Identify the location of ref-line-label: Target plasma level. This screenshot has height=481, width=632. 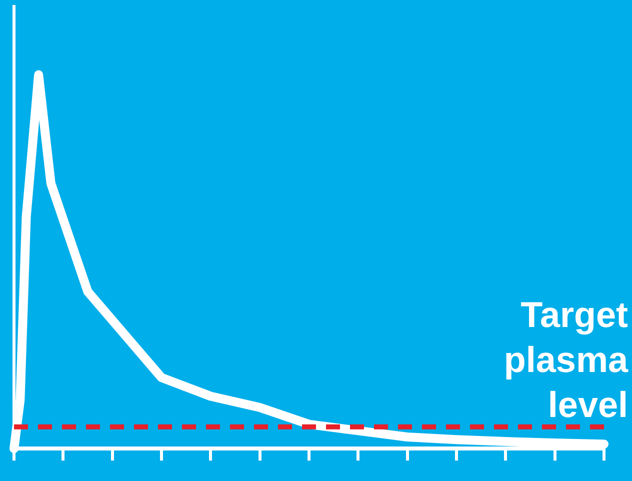
(566, 359).